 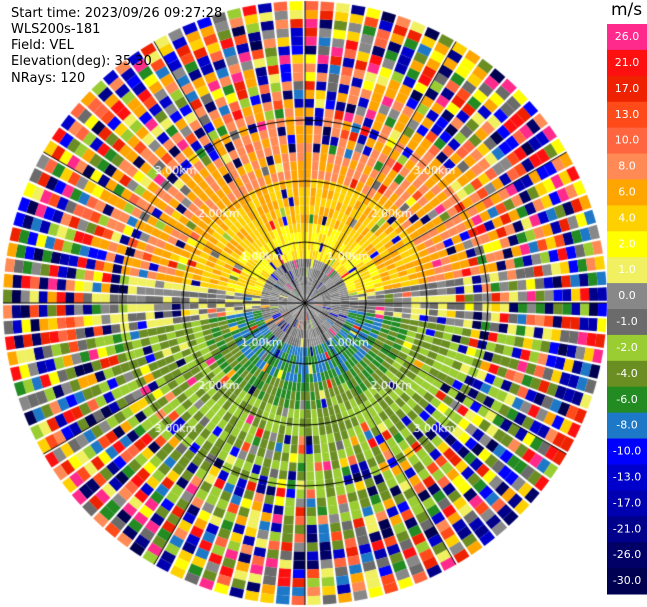 I want to click on colorbar-tick-label: 4.0, so click(x=627, y=217).